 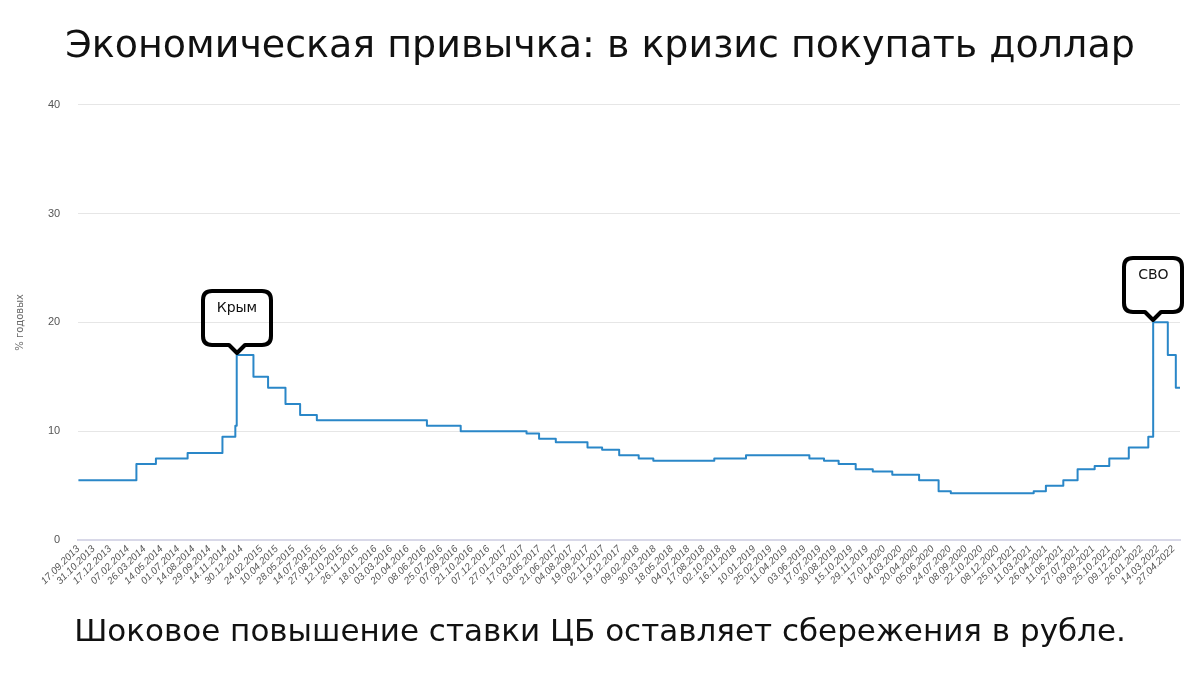 I want to click on y-tick-label: 40, so click(x=54, y=103).